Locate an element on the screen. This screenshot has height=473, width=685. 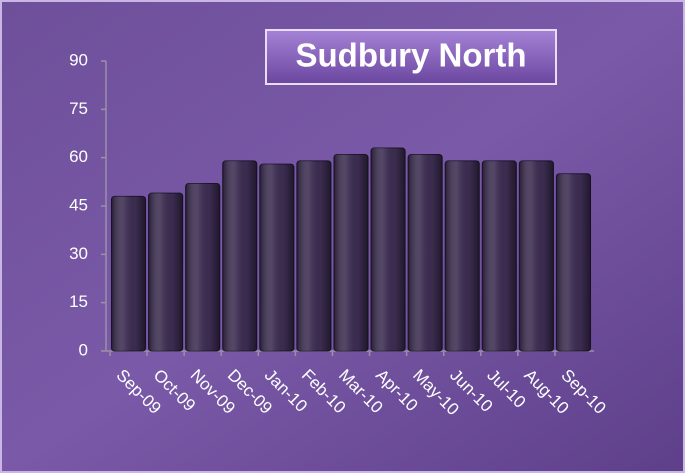
y-tick-label: 30 is located at coordinates (78, 253).